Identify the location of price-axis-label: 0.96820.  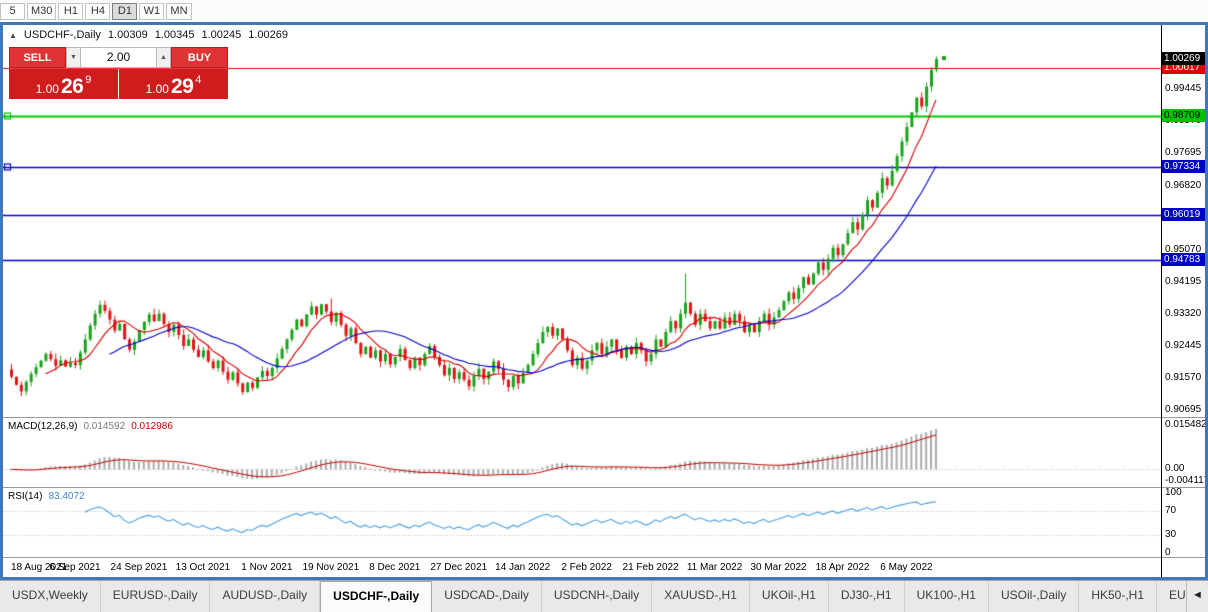
(1183, 185).